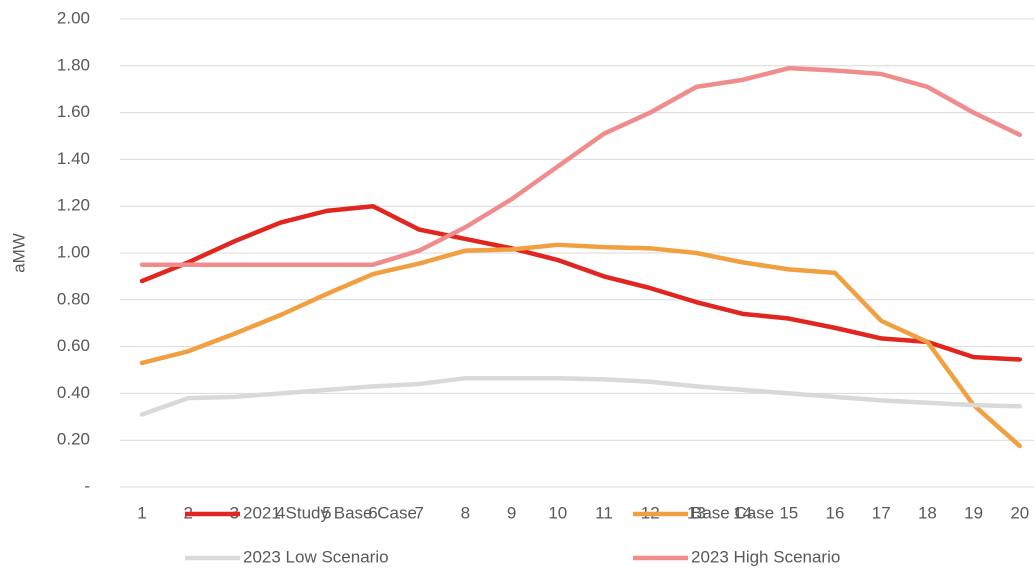  Describe the element at coordinates (280, 512) in the screenshot. I see `x-tick-label: 4` at that location.